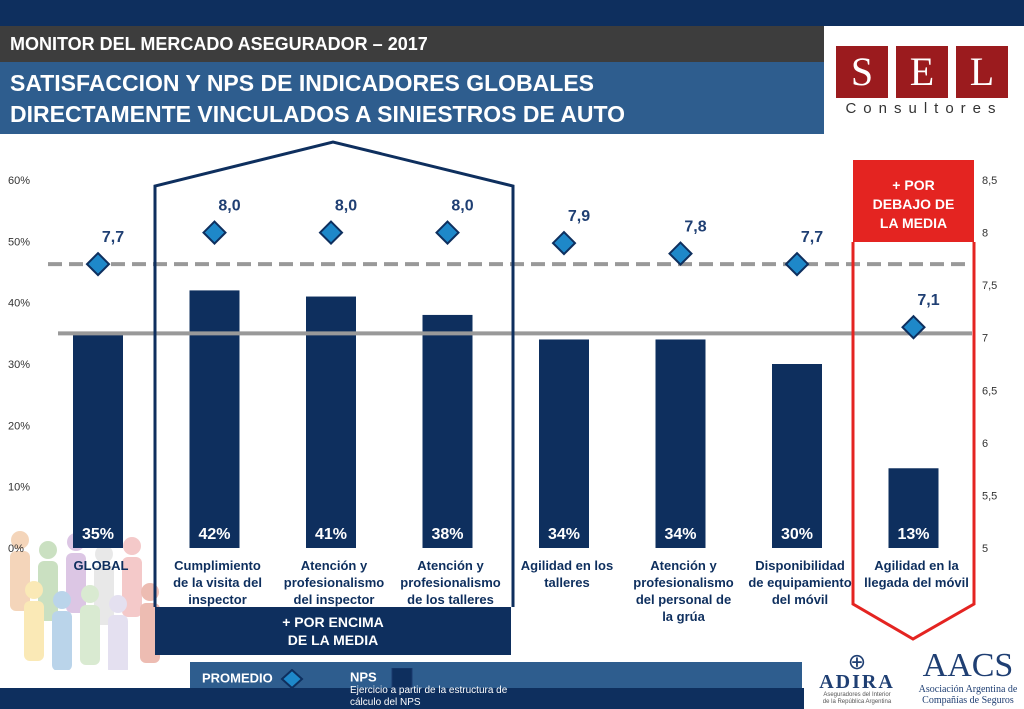 Image resolution: width=1024 pixels, height=709 pixels. Describe the element at coordinates (521, 254) in the screenshot. I see `marker-value-labels: 7,7 8,0 8,0 8,0 7,9 7,8 7,7 7,1` at that location.